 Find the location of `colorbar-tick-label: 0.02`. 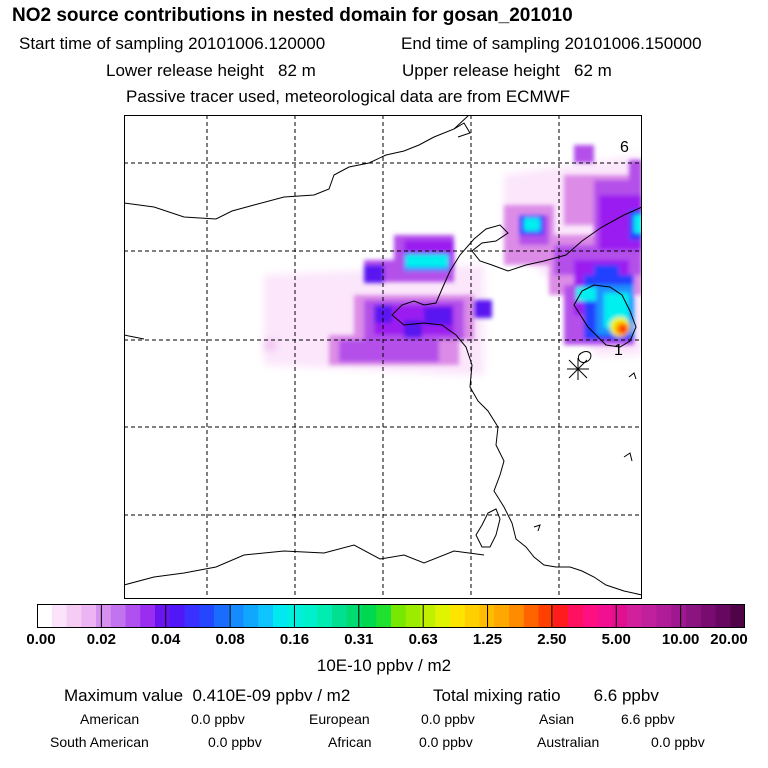

colorbar-tick-label: 0.02 is located at coordinates (101, 639).